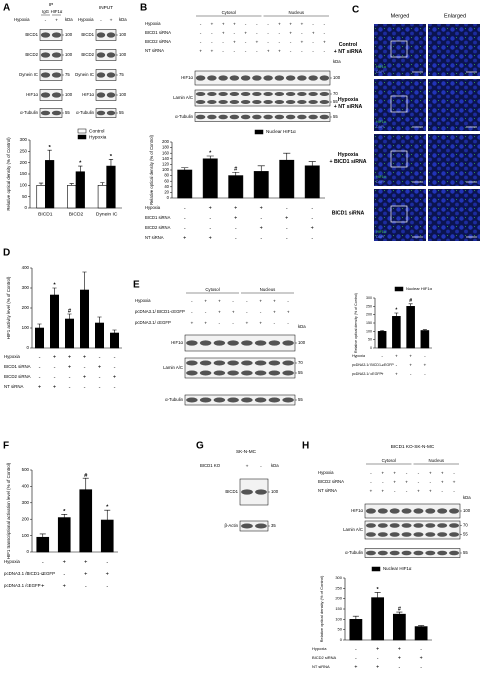  I want to click on condition-label: NT siRNA, so click(14, 386).